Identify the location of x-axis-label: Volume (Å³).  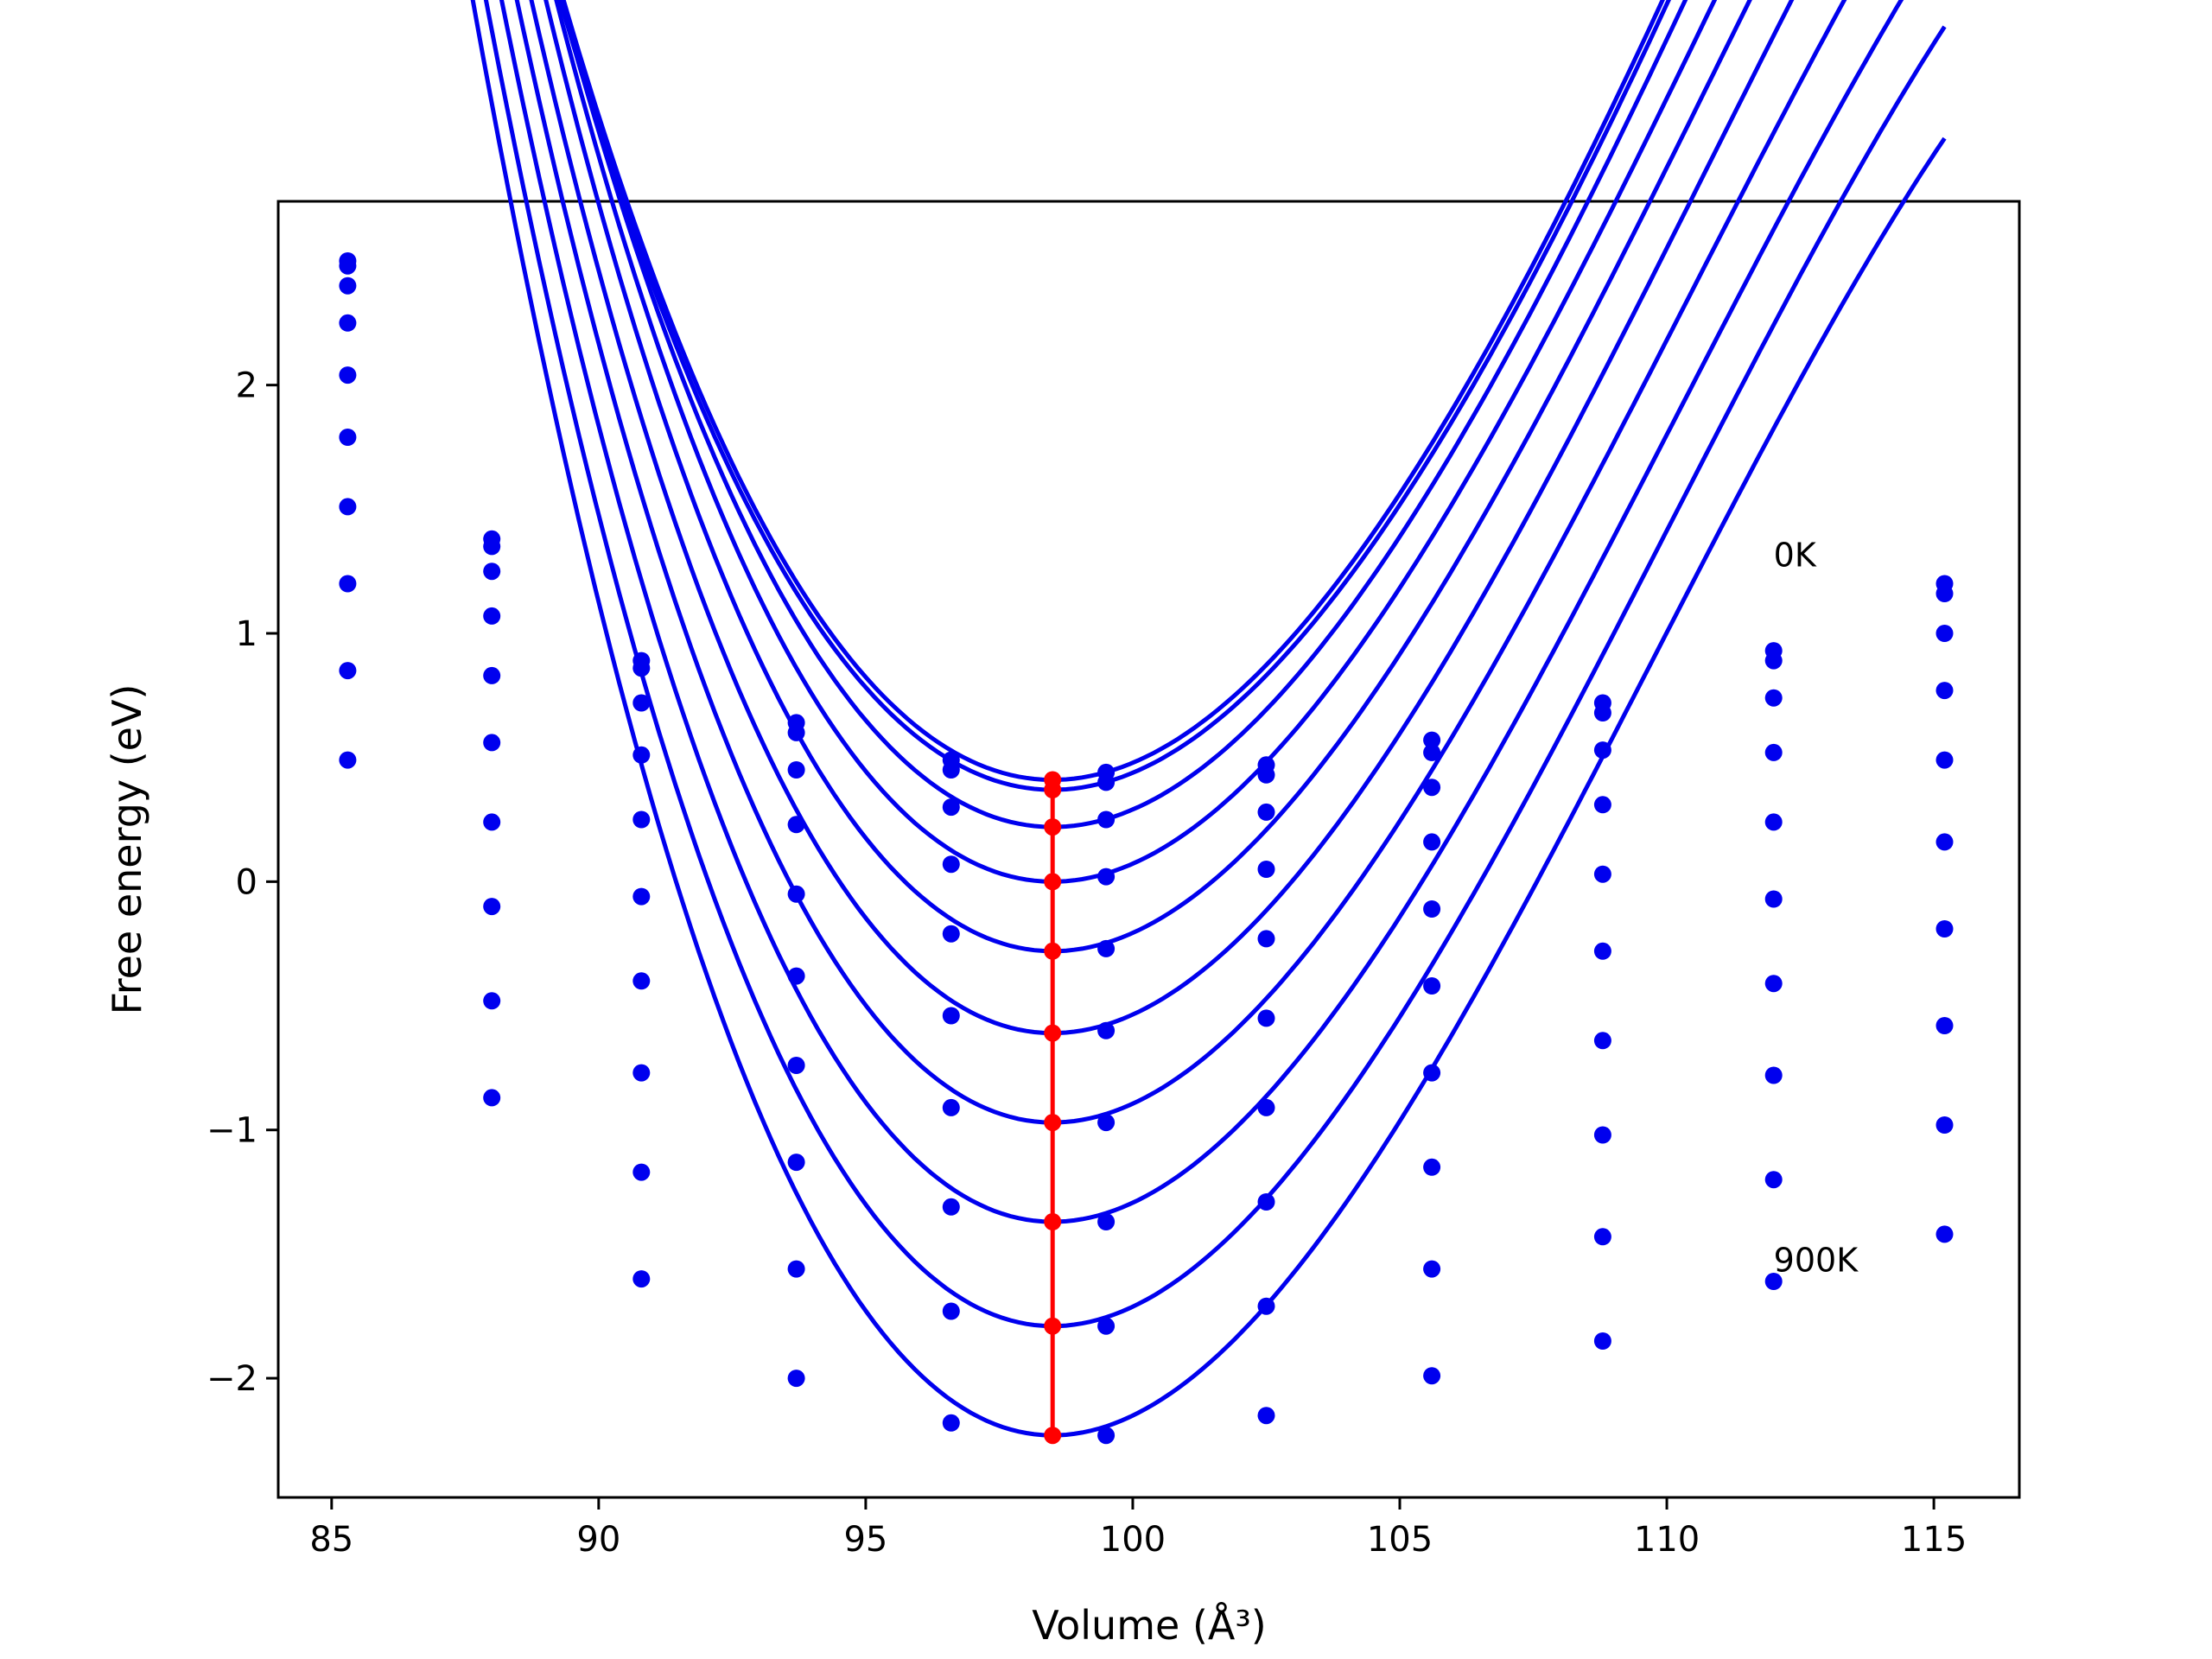
(1149, 1625).